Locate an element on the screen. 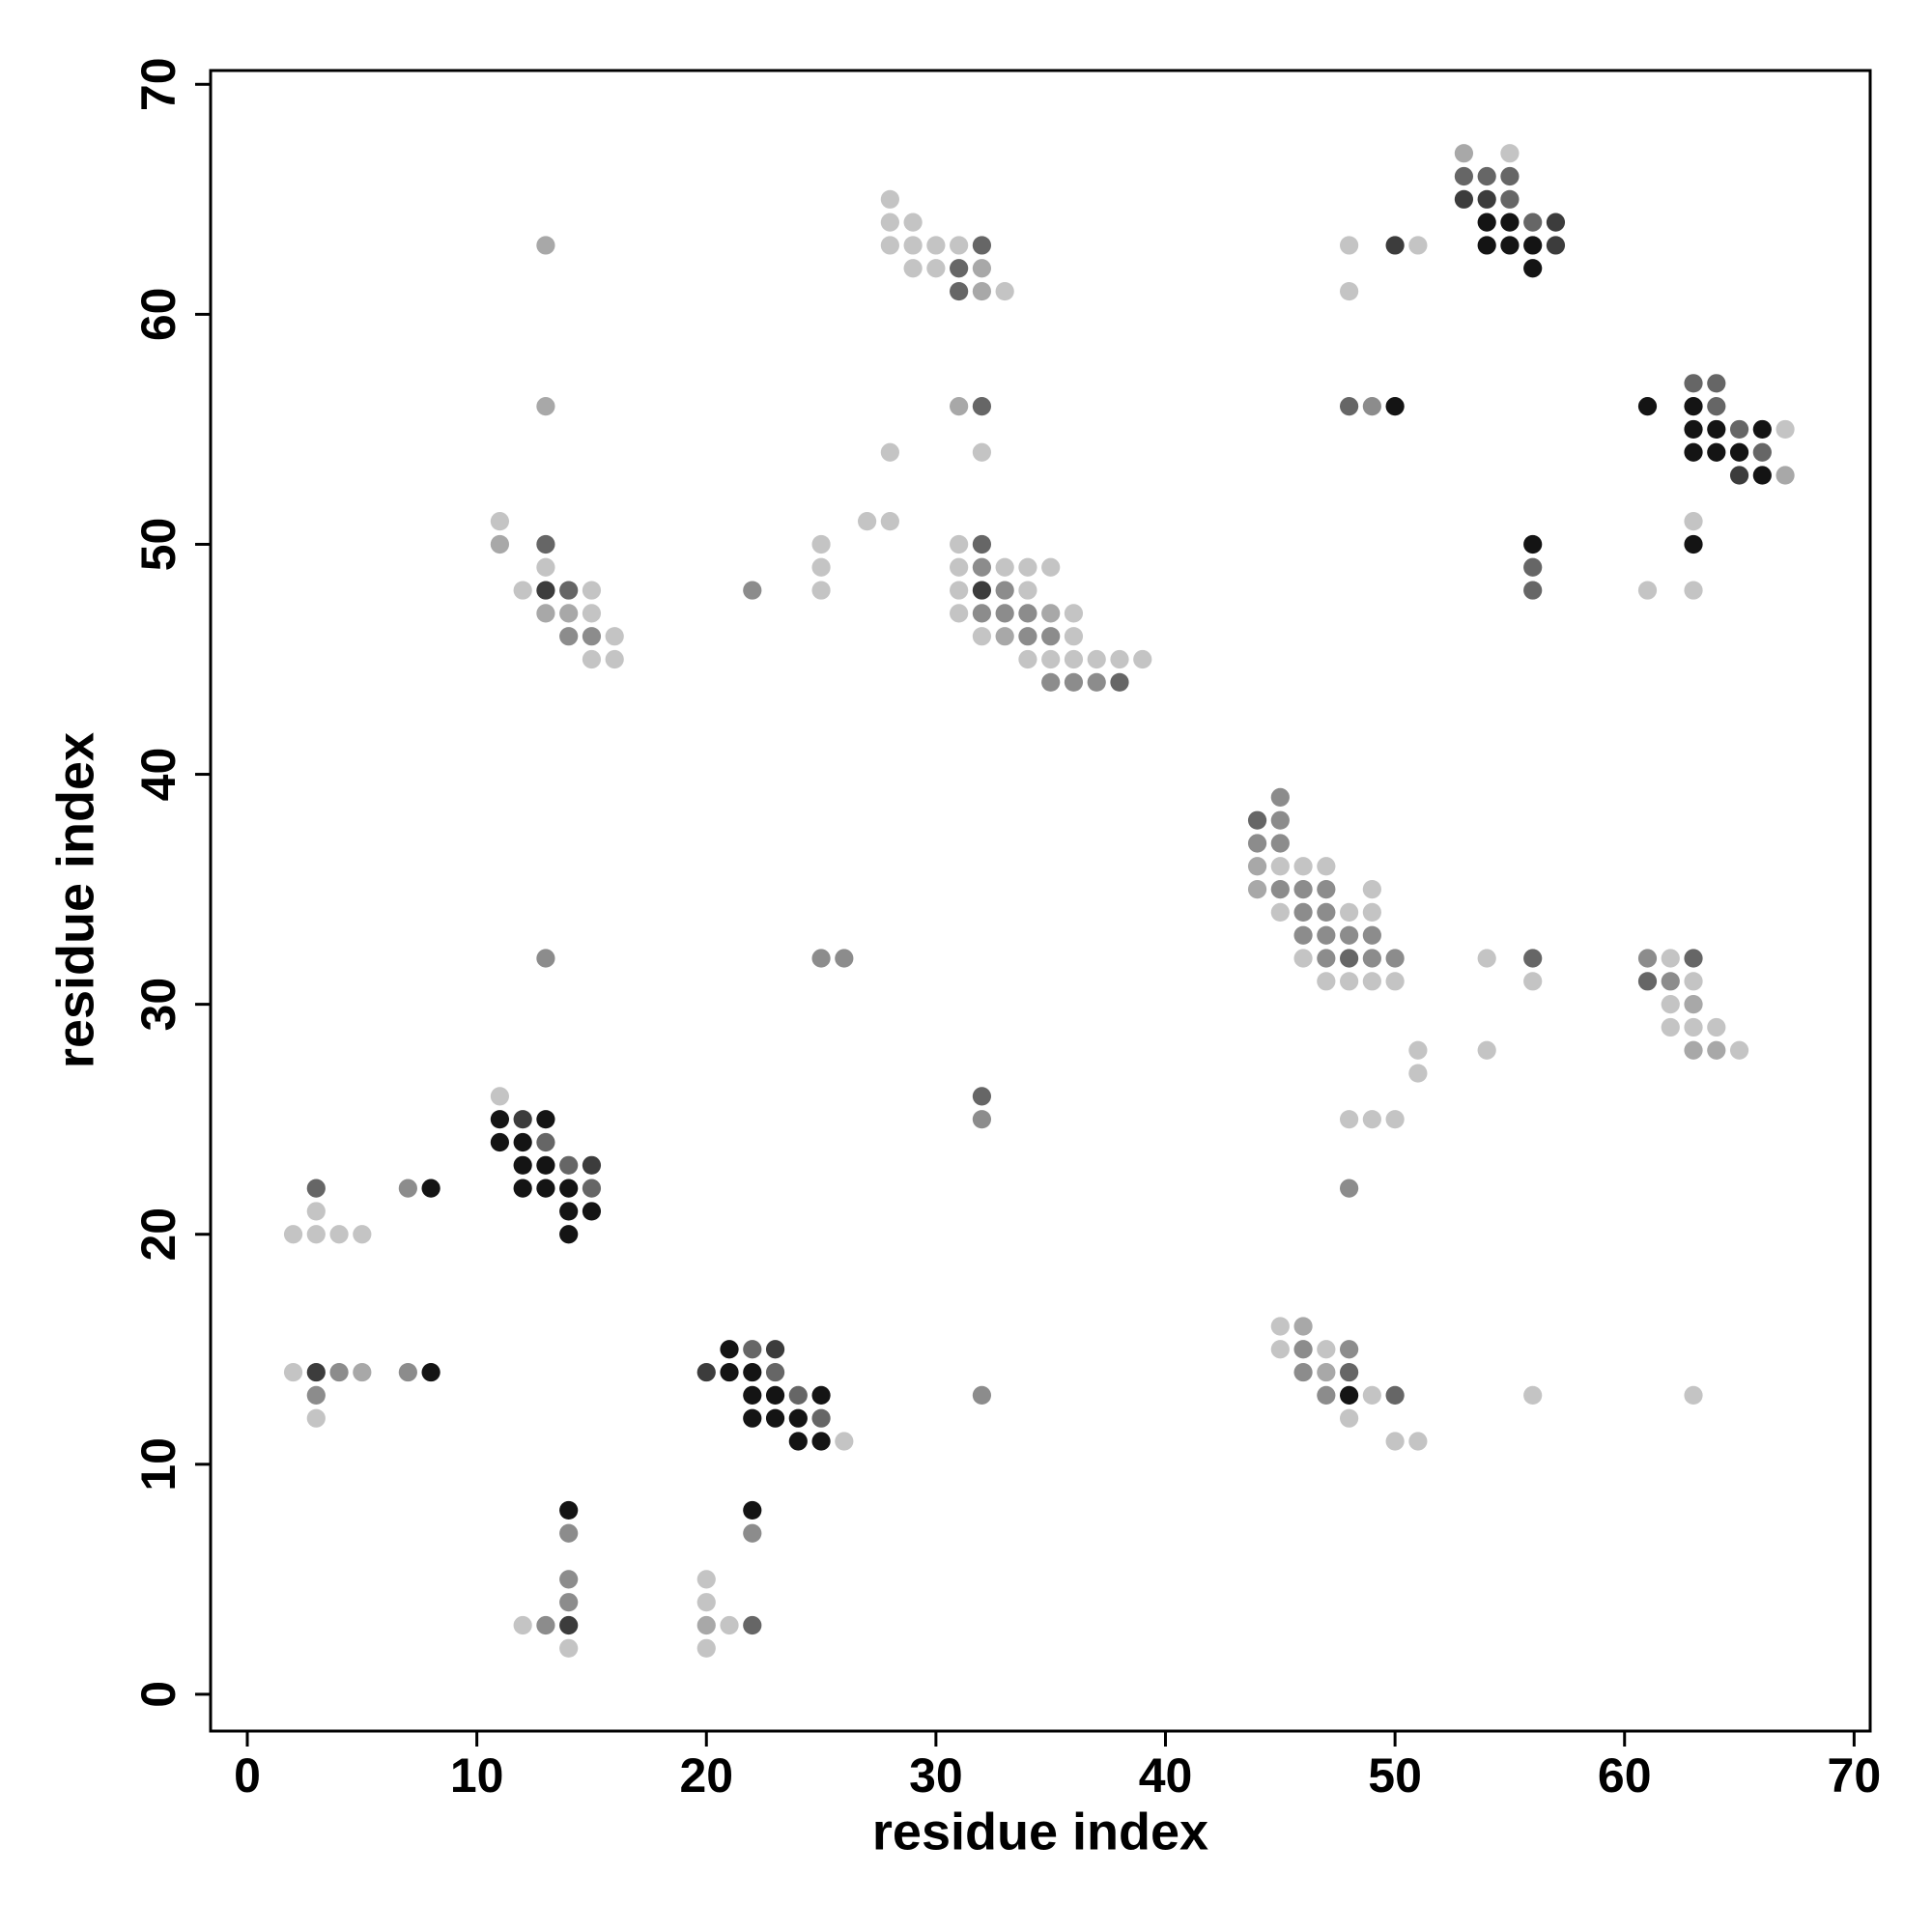 This screenshot has height=1932, width=1932. x-tick-label: 30 is located at coordinates (936, 1775).